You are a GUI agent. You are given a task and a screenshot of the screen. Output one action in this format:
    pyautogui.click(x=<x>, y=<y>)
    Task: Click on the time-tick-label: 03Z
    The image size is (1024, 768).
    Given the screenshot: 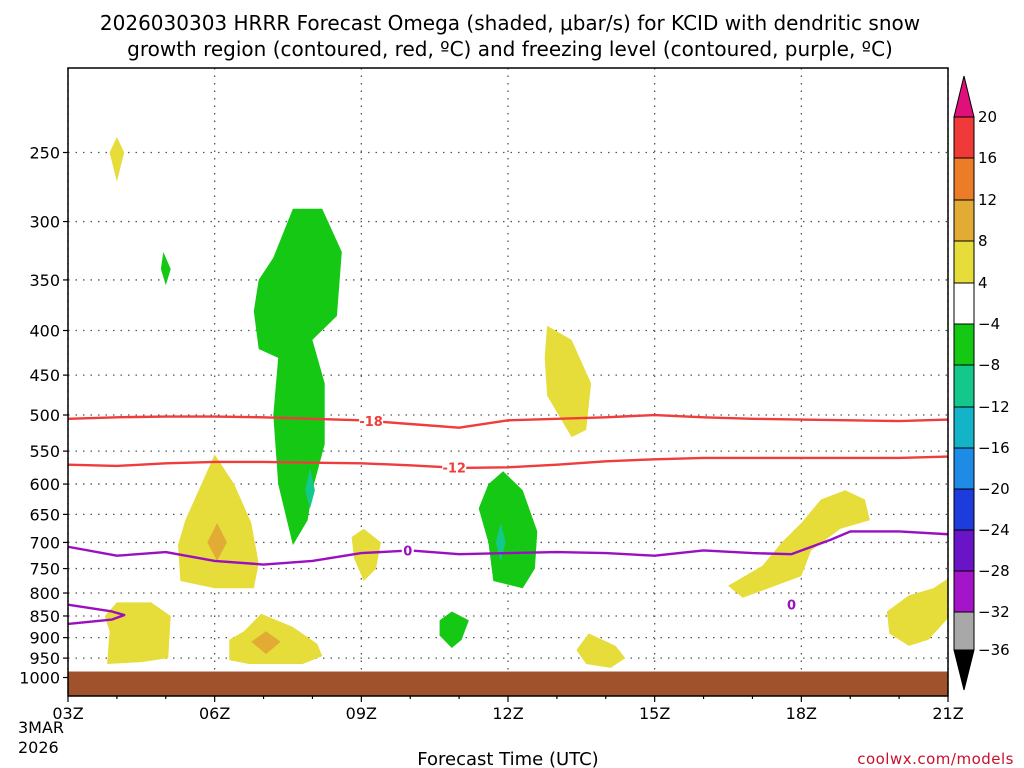 What is the action you would take?
    pyautogui.click(x=67, y=713)
    